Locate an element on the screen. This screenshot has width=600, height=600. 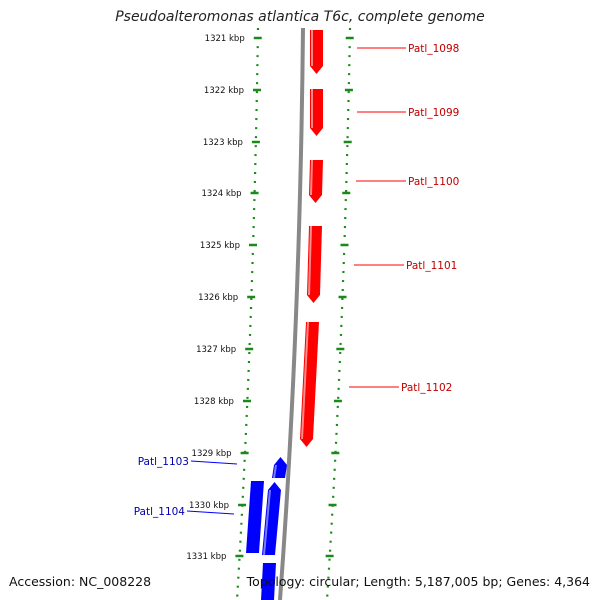
gene-arrow-reverse is located at coordinates (271, 518).